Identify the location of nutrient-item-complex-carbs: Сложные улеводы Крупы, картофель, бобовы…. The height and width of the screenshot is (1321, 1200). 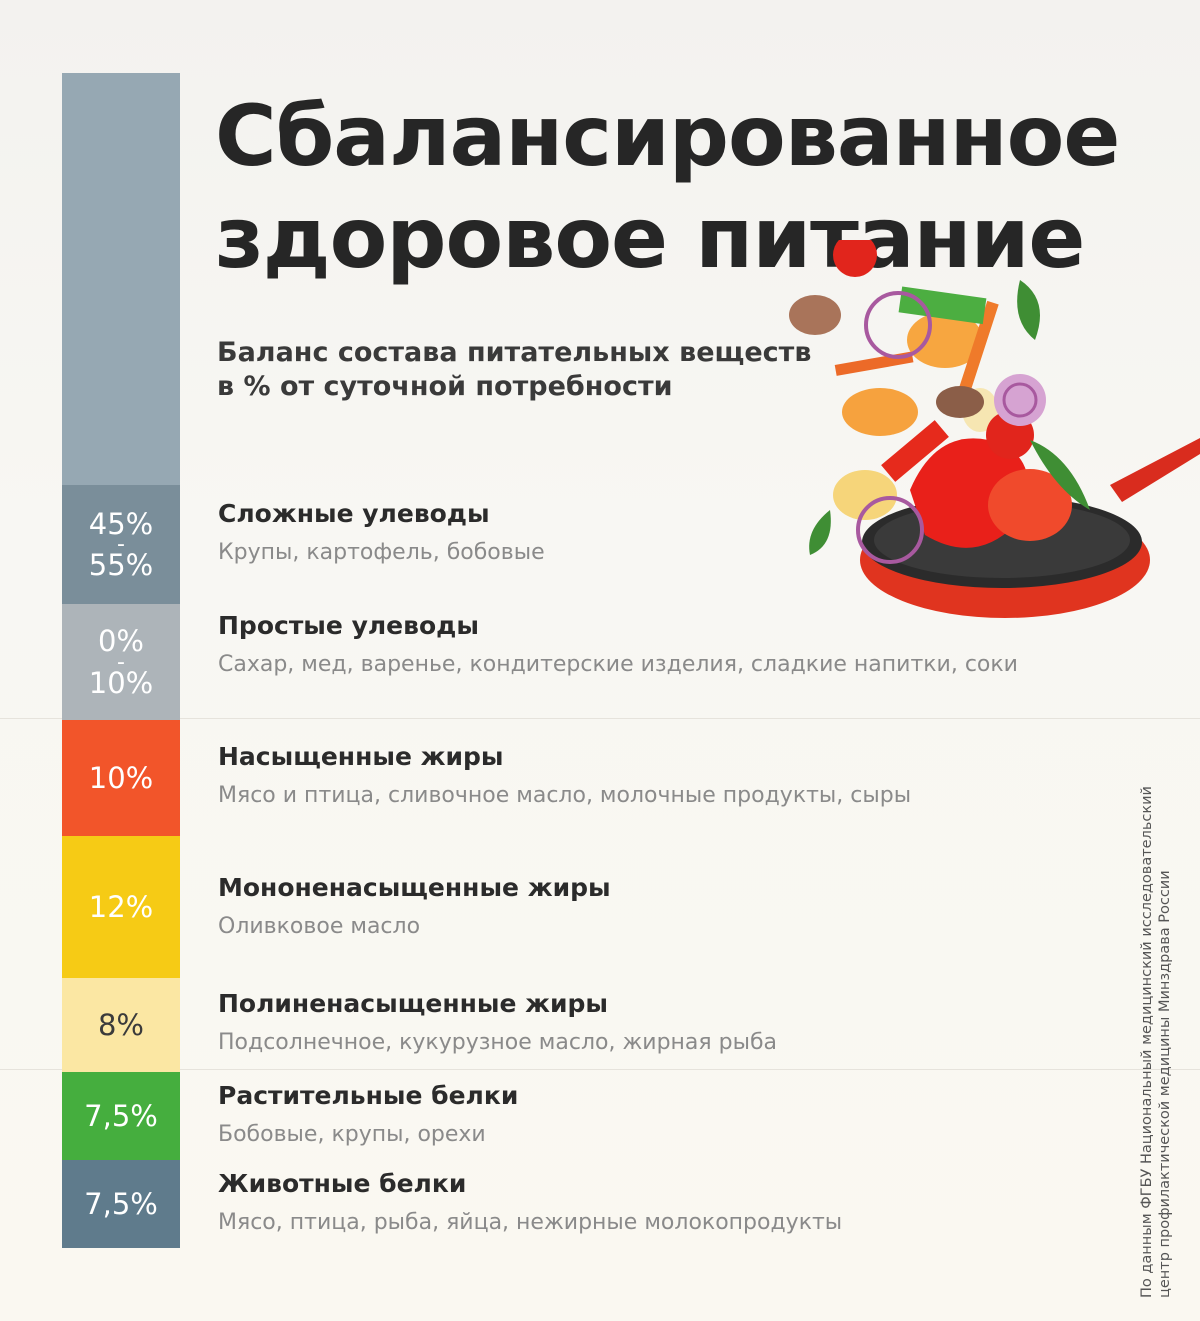
(381, 532).